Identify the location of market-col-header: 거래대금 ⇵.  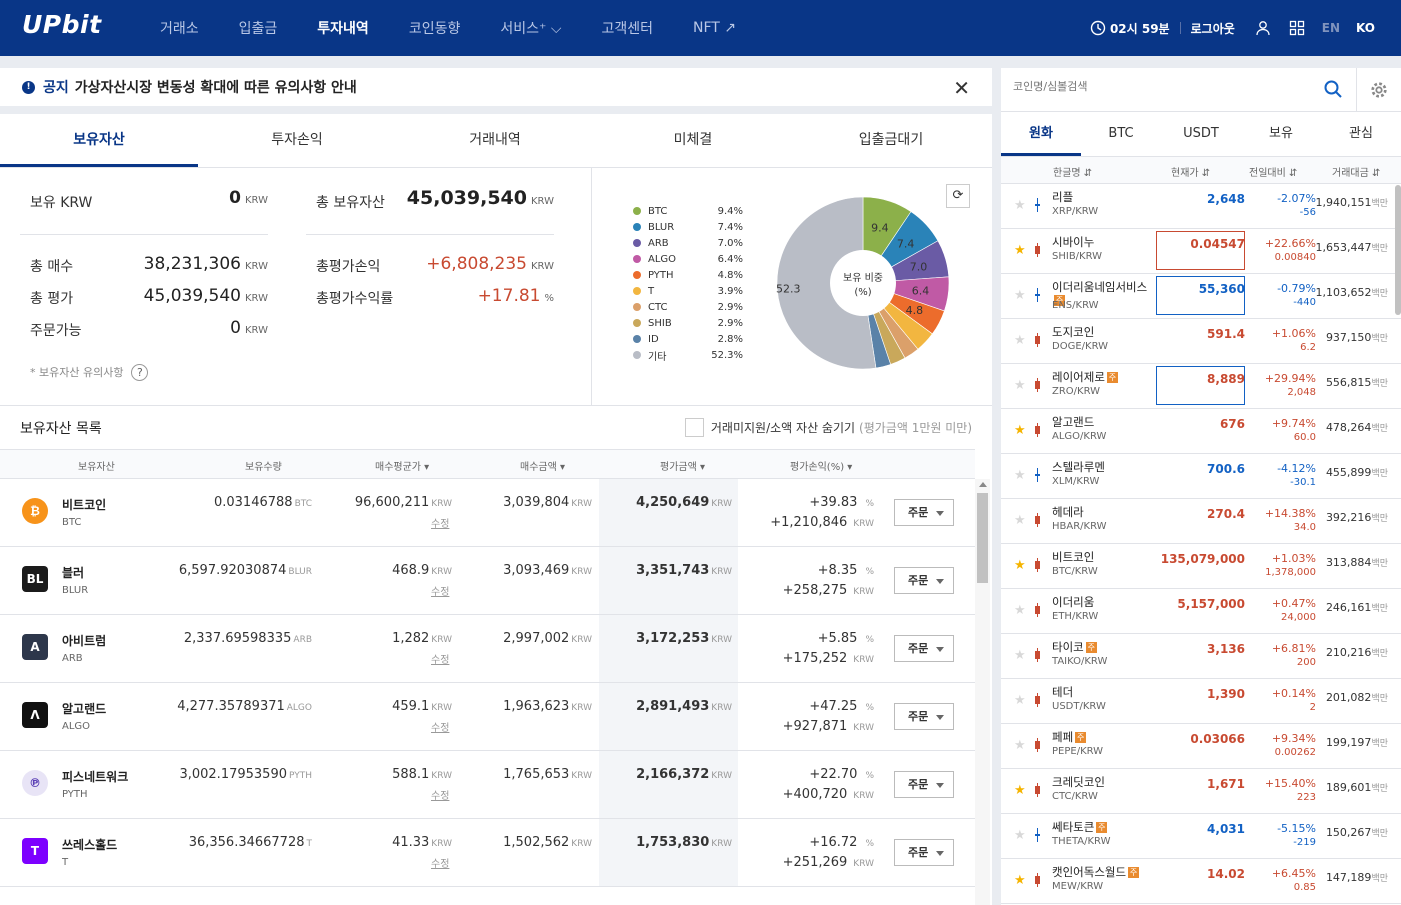
(1356, 173).